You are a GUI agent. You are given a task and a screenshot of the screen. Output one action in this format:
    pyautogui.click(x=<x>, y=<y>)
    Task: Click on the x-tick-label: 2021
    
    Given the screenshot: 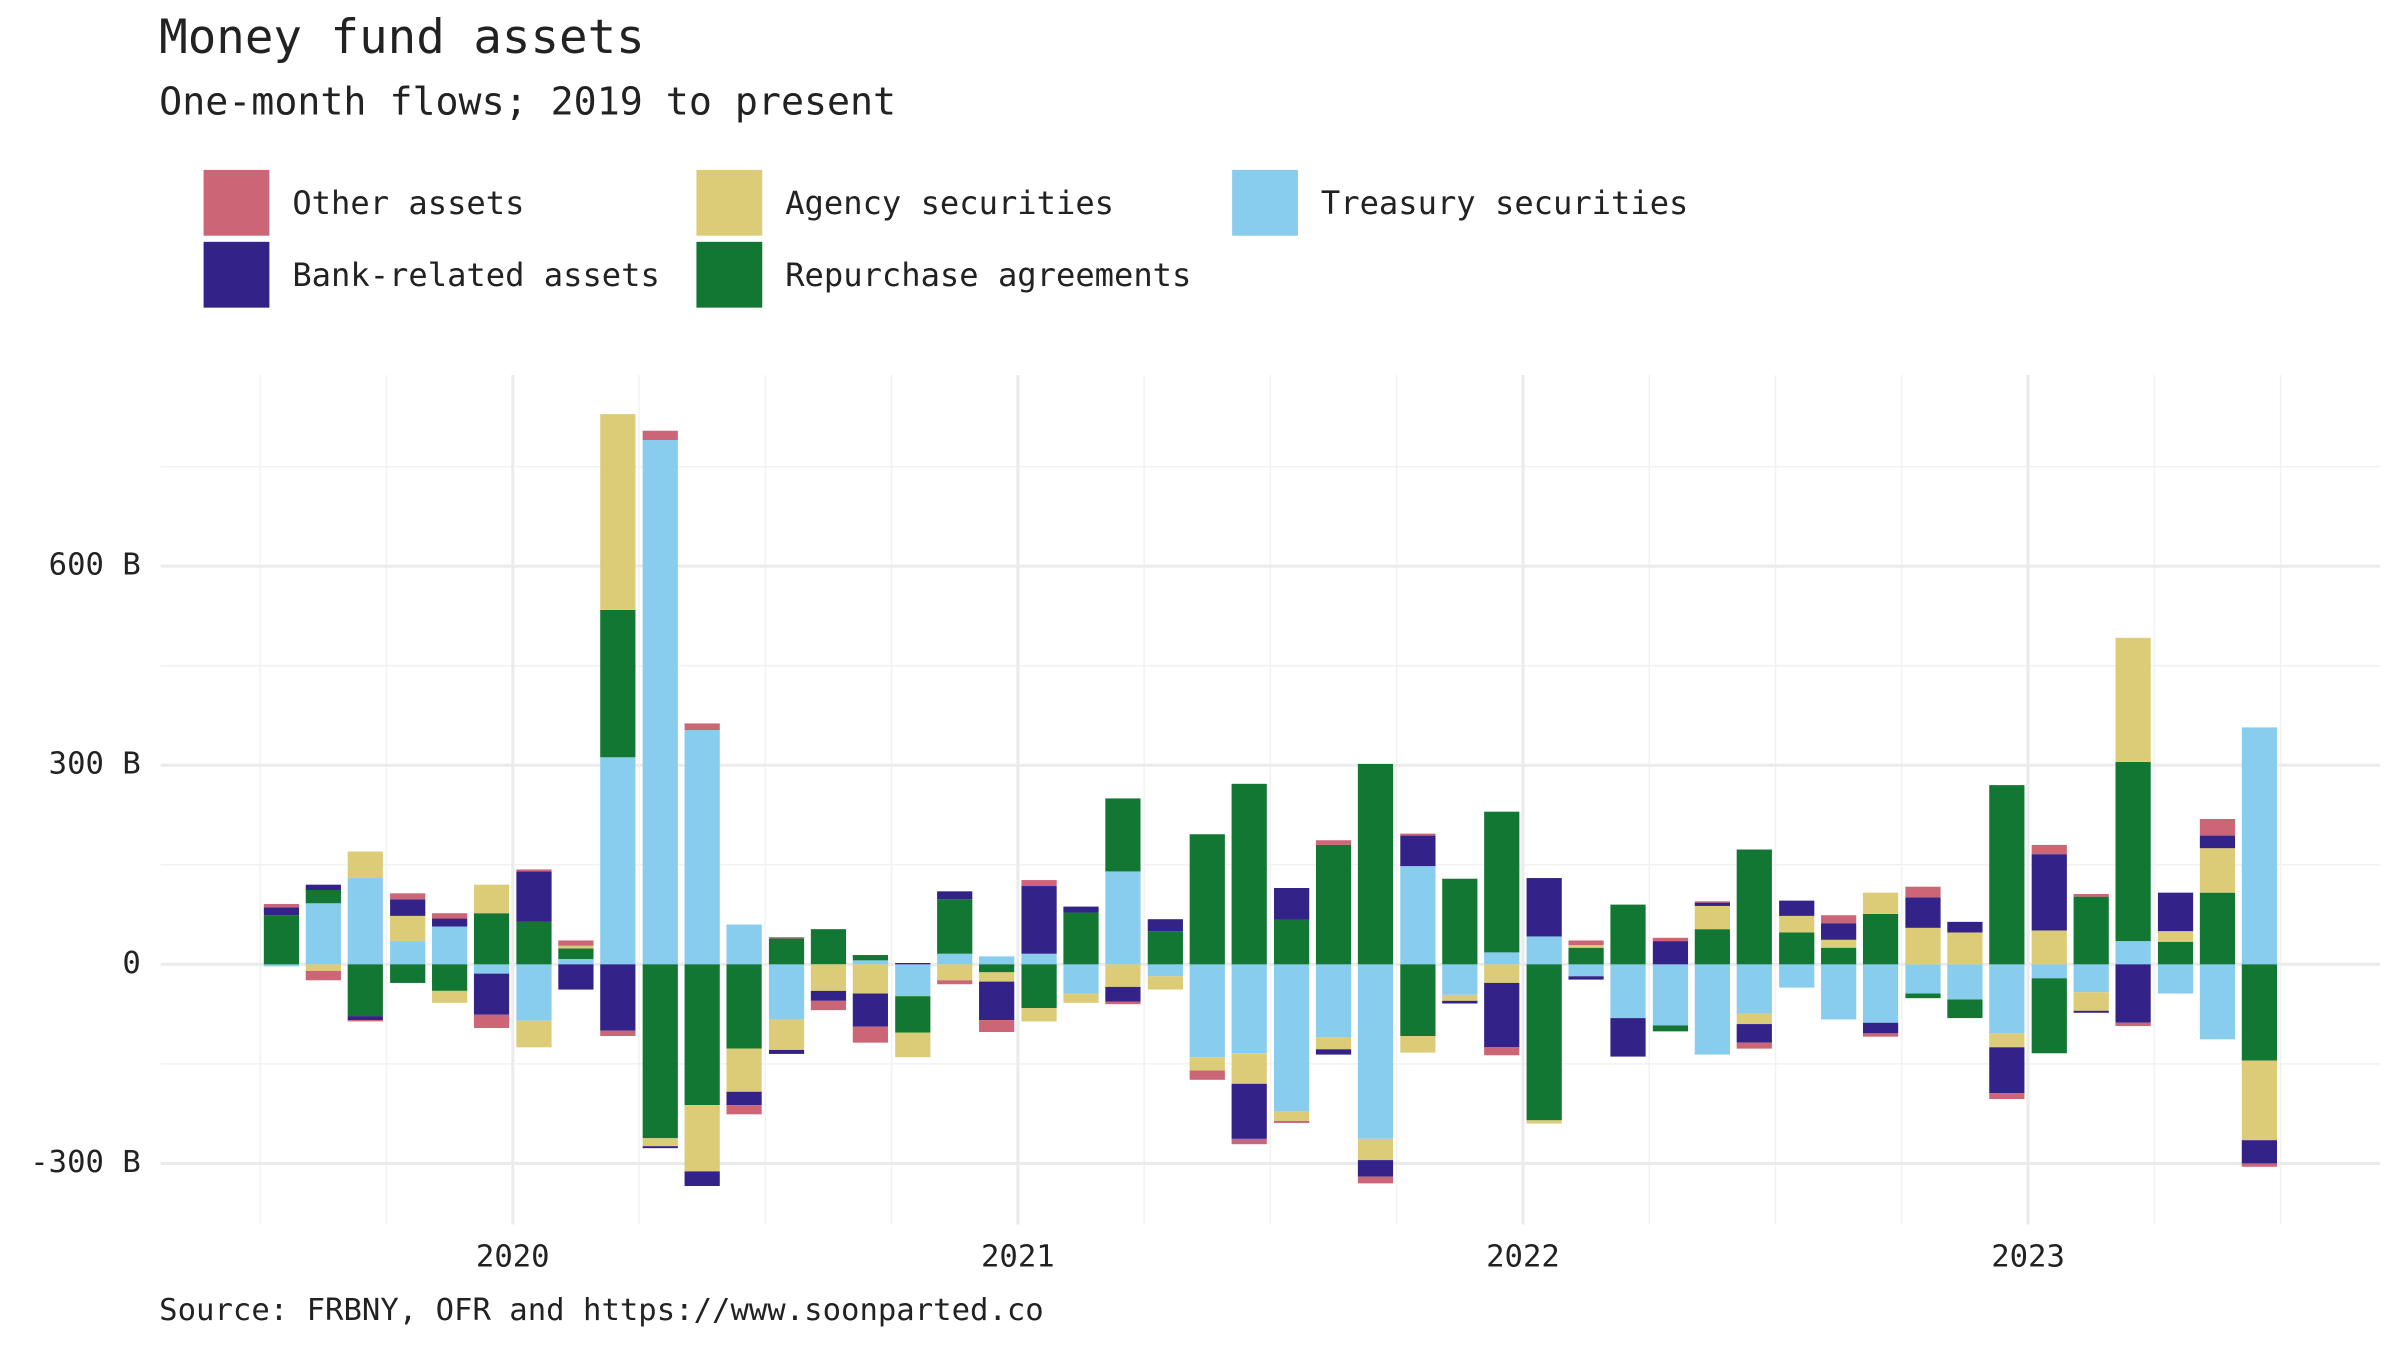 What is the action you would take?
    pyautogui.click(x=1018, y=1257)
    